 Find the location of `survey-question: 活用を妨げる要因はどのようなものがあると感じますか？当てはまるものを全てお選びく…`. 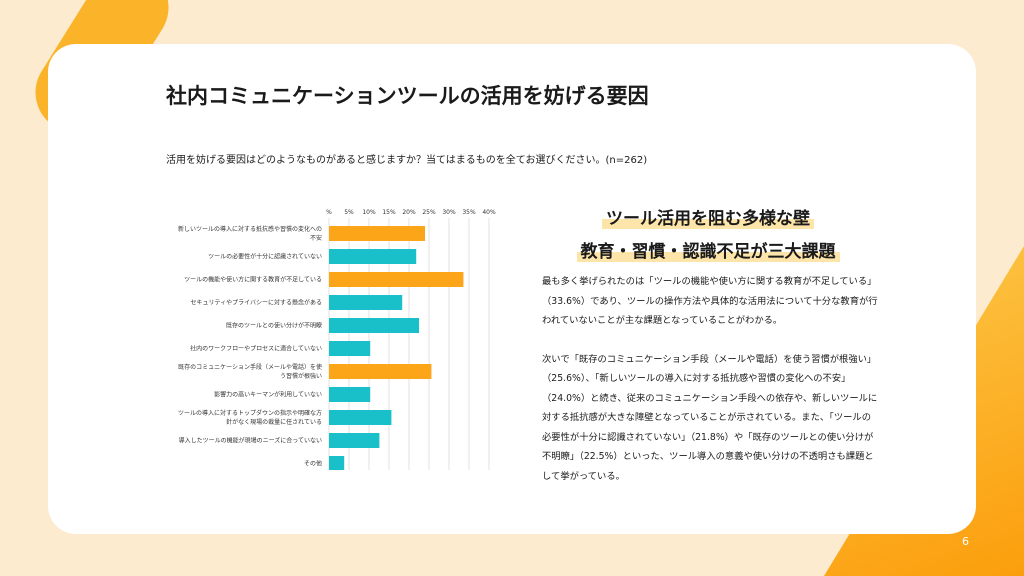

survey-question: 活用を妨げる要因はどのようなものがあると感じますか？当てはまるものを全てお選びく… is located at coordinates (407, 160).